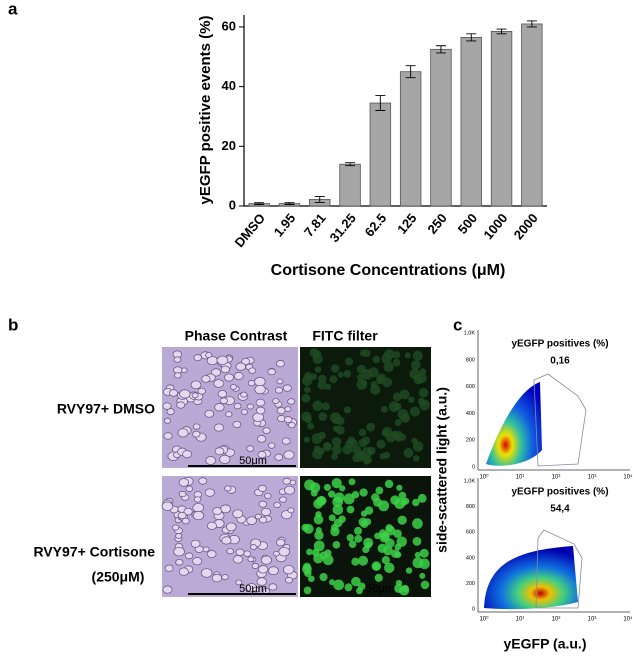  What do you see at coordinates (229, 85) in the screenshot?
I see `y-tick-label: 40` at bounding box center [229, 85].